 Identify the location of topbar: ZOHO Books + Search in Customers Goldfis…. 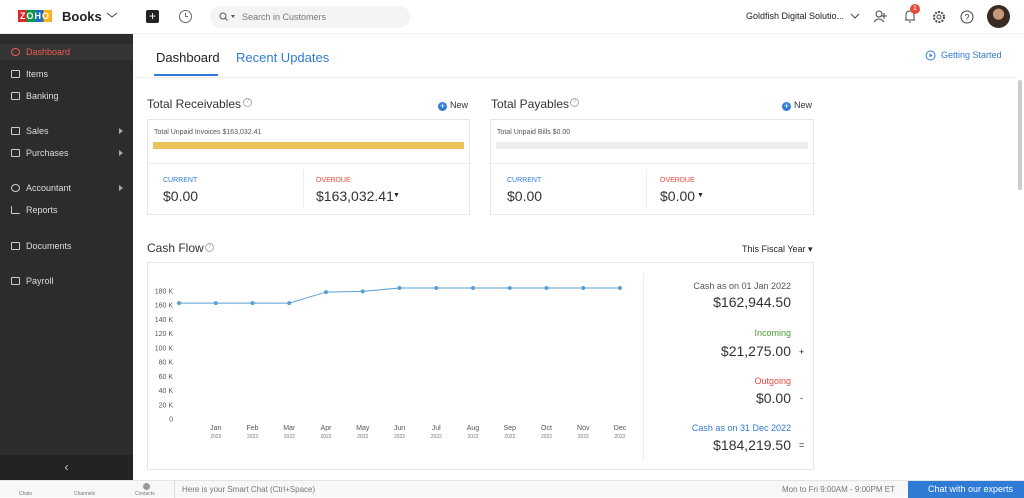
(512, 17).